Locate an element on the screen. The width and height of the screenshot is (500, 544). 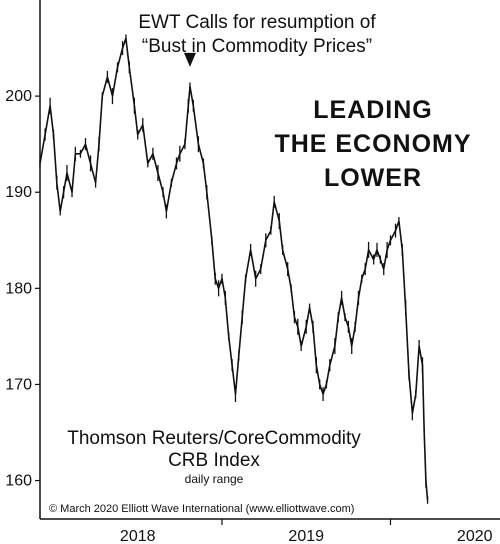
y-tick-label: 170 is located at coordinates (18, 384).